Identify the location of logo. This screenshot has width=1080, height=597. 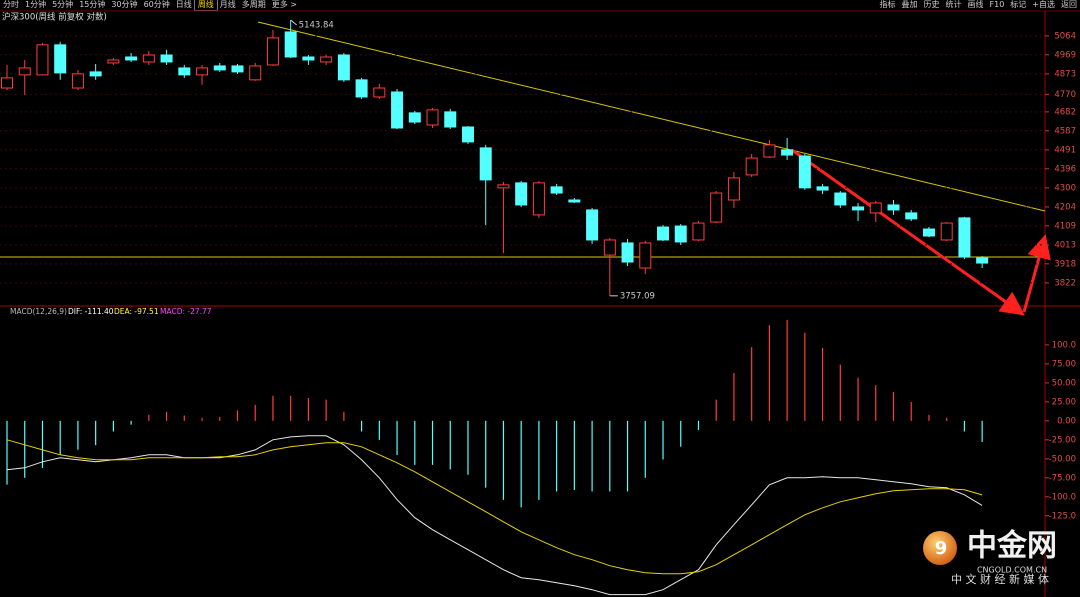
(940, 548).